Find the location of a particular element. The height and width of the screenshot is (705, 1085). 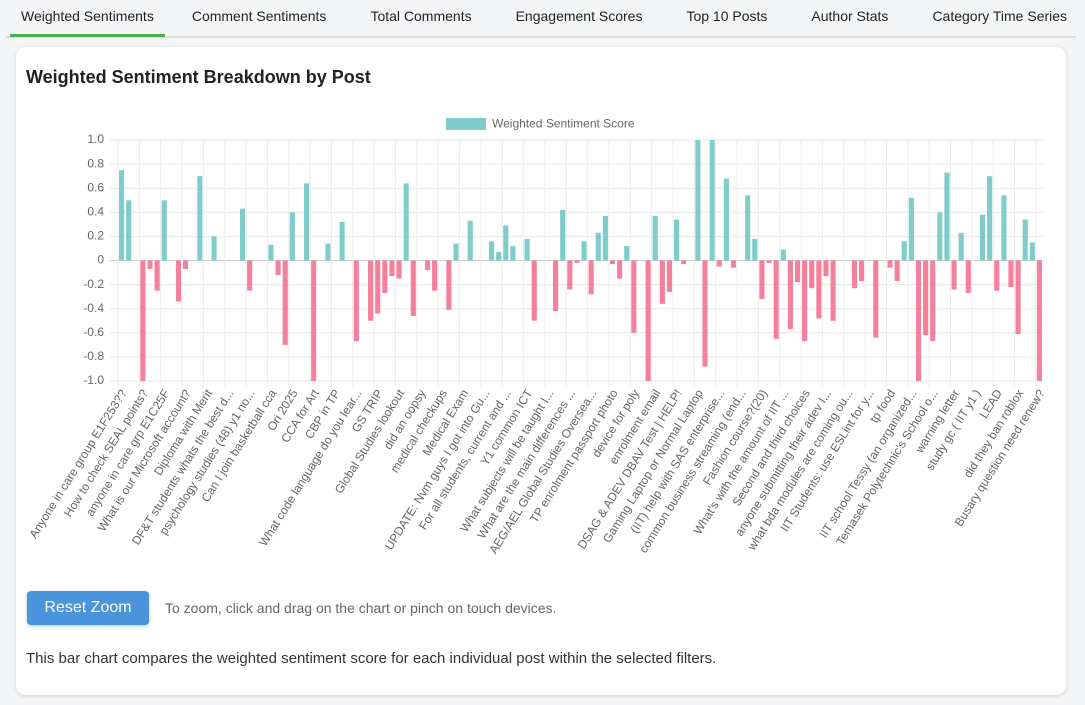

tab: Engagement Scores is located at coordinates (579, 16).